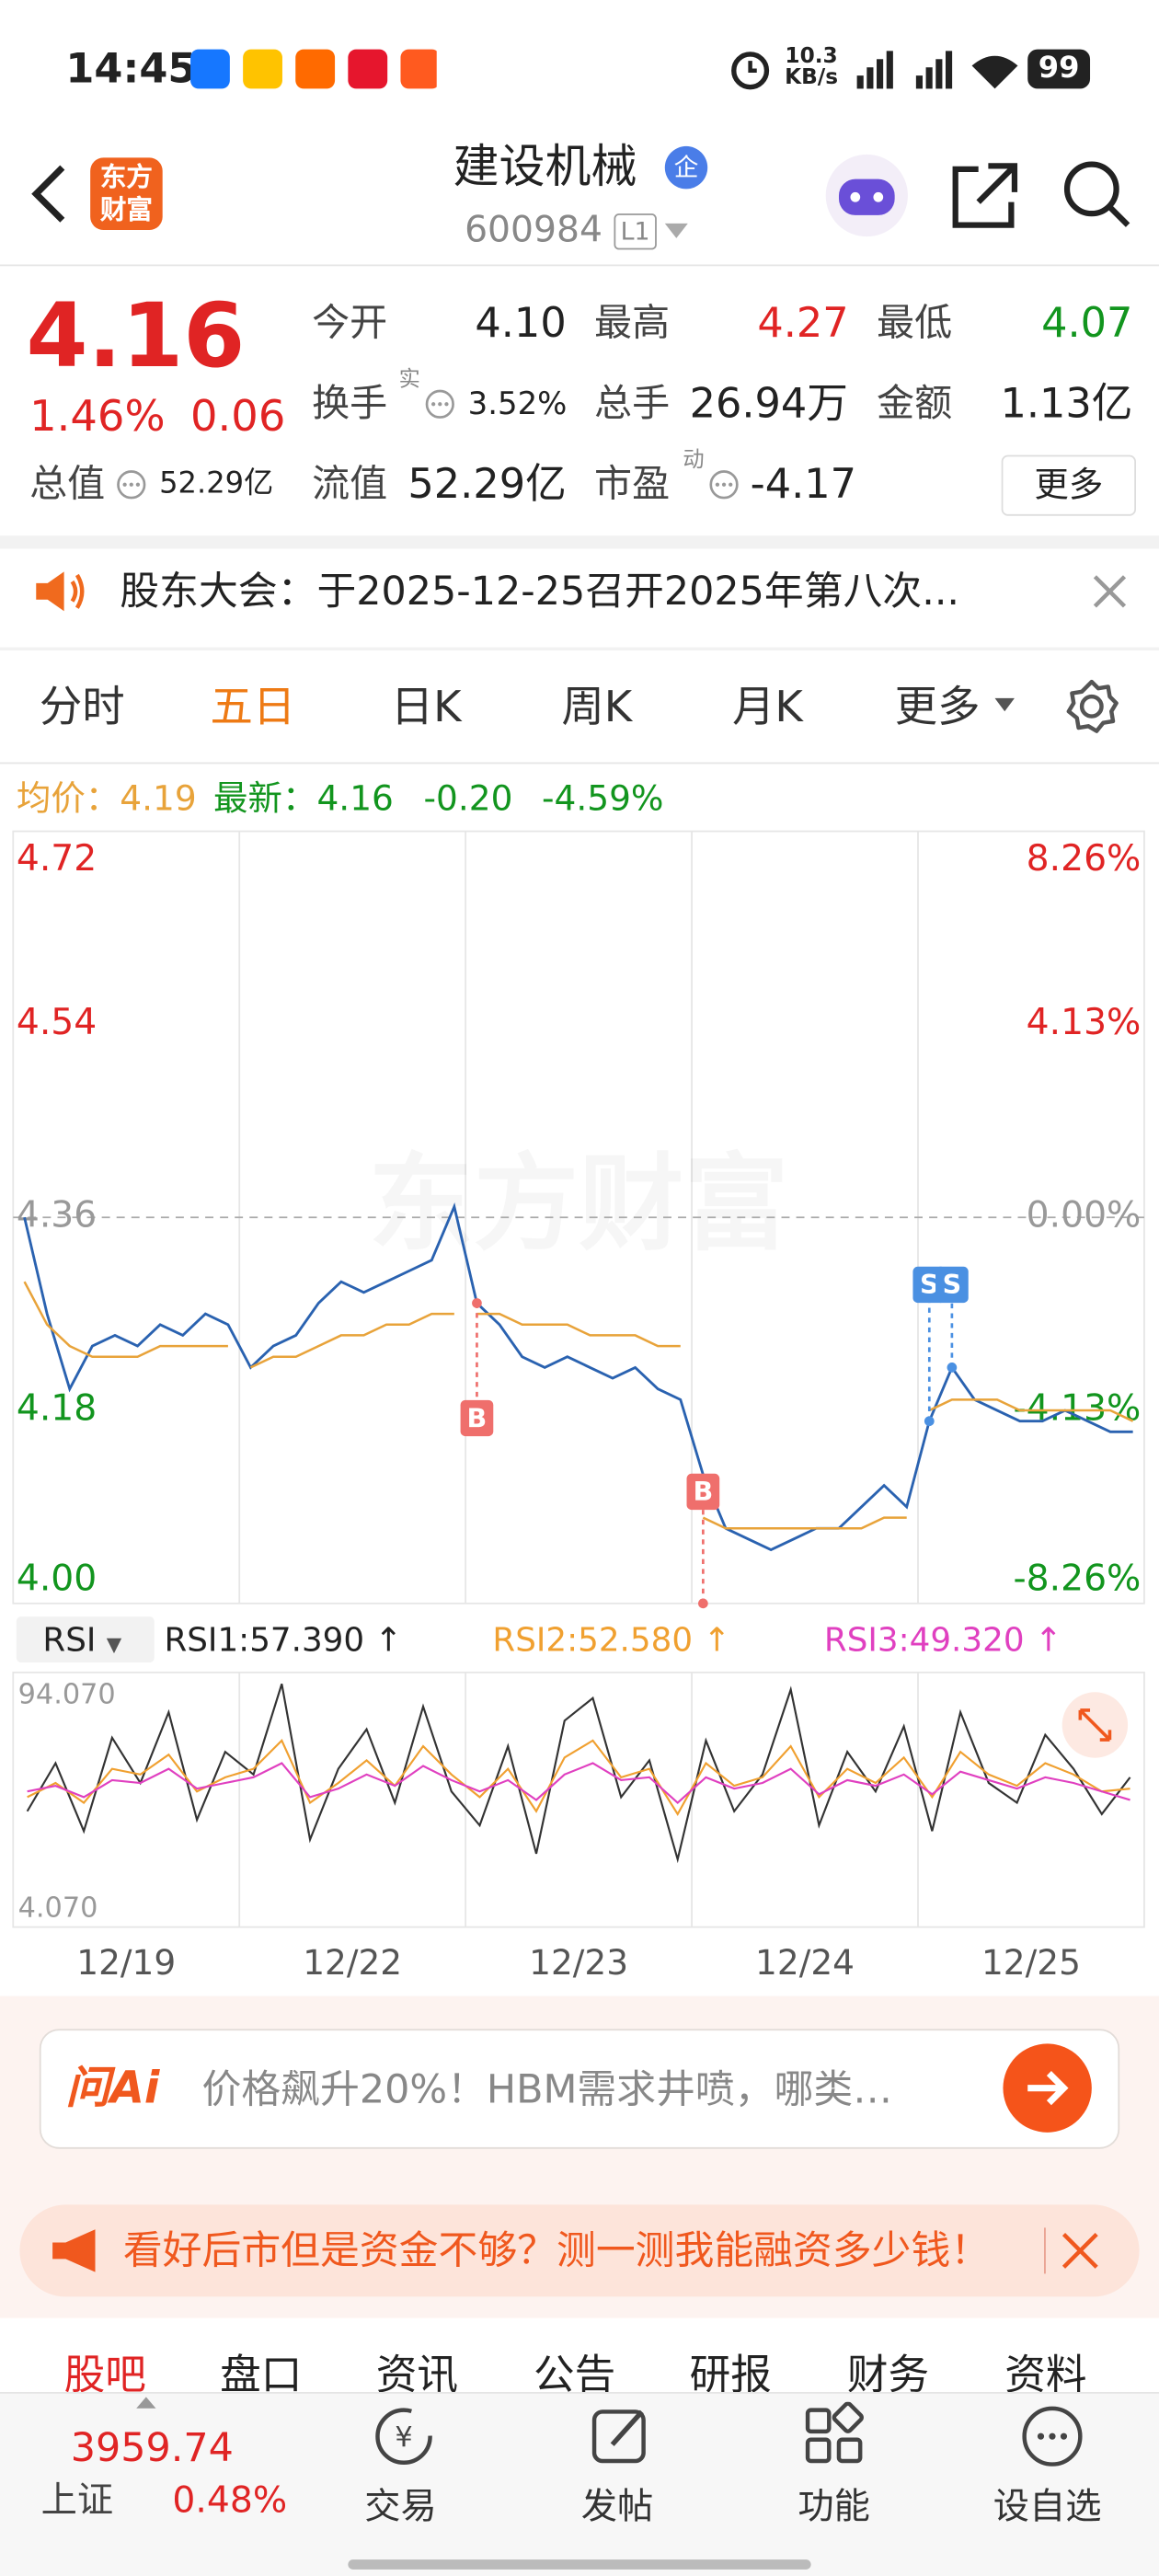 The height and width of the screenshot is (2576, 1159). I want to click on app-icons, so click(313, 69).